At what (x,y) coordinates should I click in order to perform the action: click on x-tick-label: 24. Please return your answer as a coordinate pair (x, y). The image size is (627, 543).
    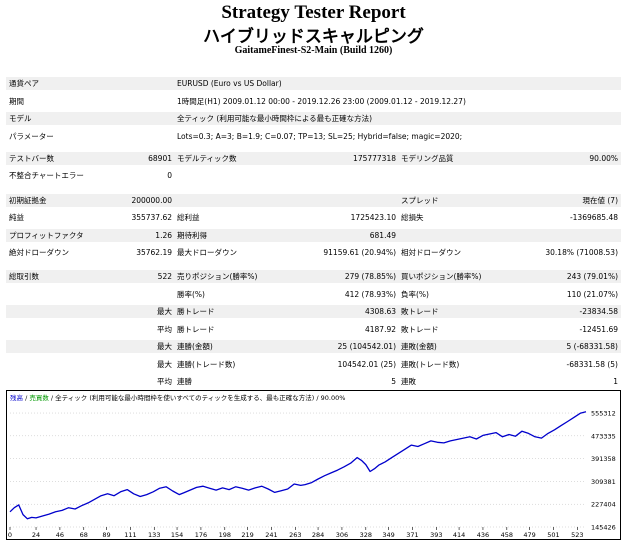
    Looking at the image, I should click on (36, 535).